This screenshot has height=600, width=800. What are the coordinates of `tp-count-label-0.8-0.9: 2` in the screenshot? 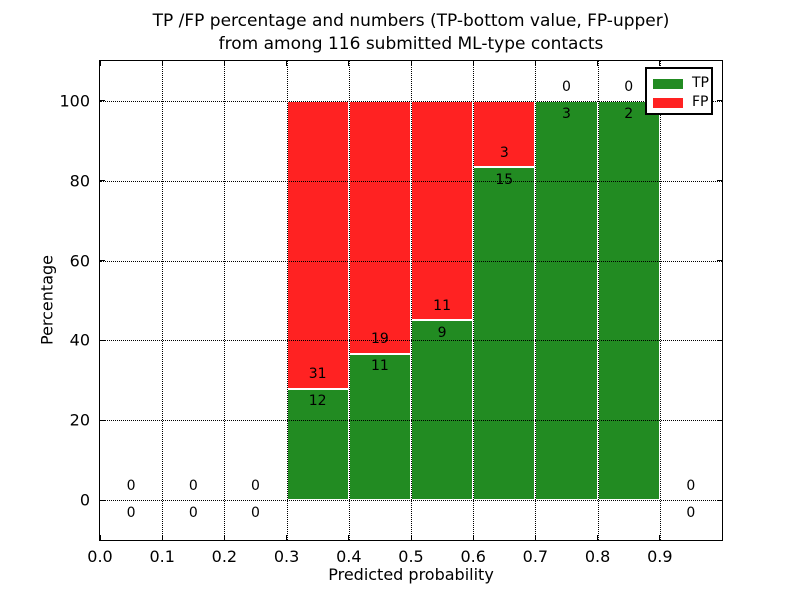 It's located at (629, 113).